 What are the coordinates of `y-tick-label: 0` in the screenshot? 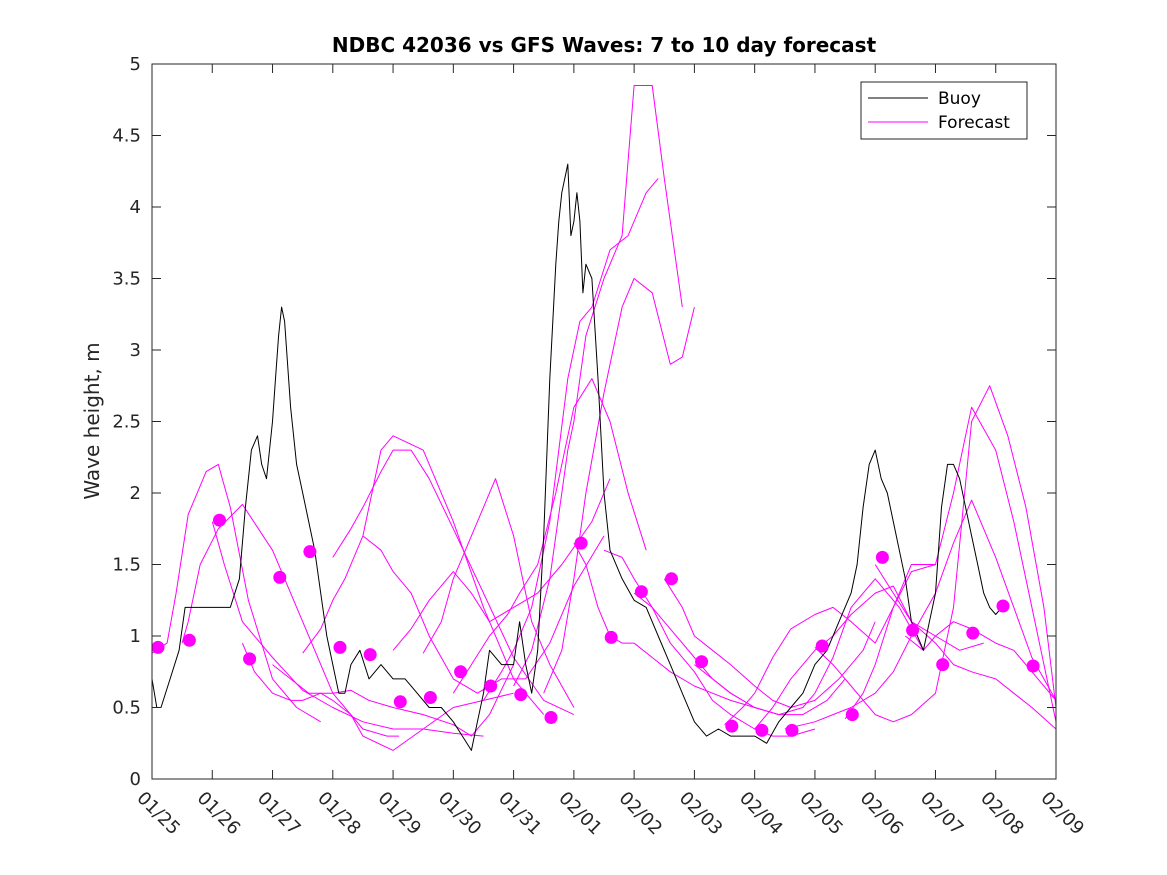 It's located at (135, 779).